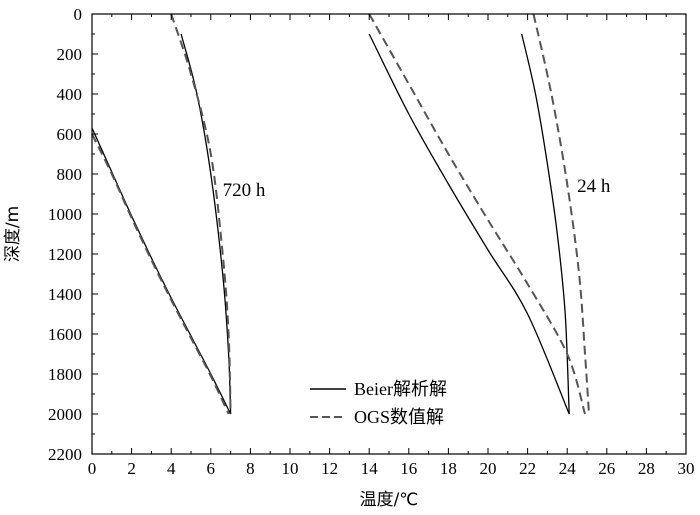 Image resolution: width=700 pixels, height=515 pixels. Describe the element at coordinates (13, 234) in the screenshot. I see `y-axis-title: 深度/m` at that location.